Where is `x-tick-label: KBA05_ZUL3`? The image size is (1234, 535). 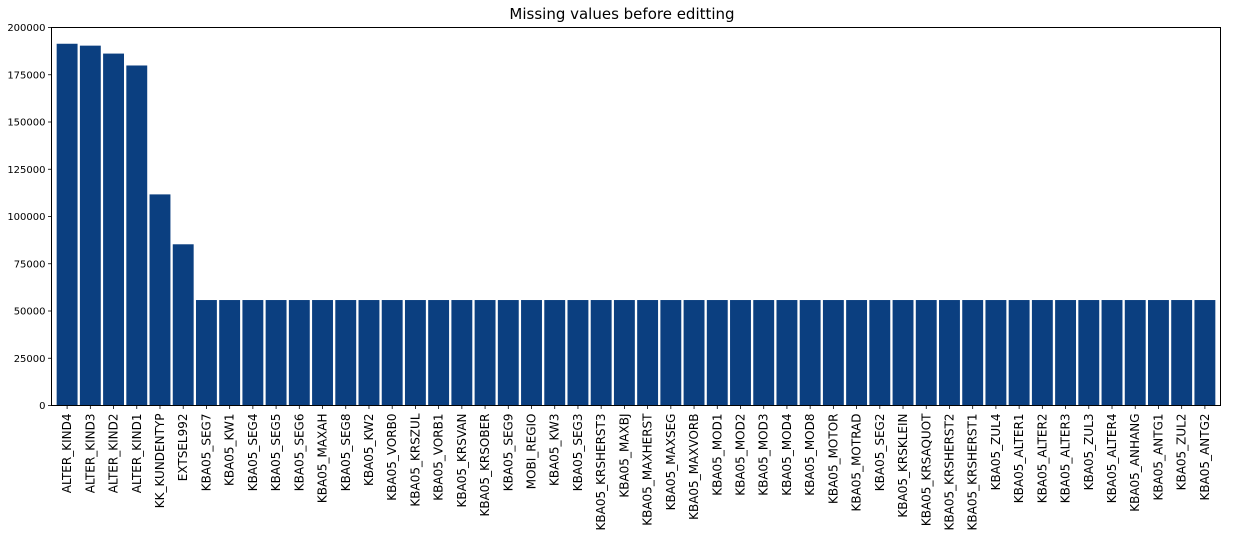 x-tick-label: KBA05_ZUL3 is located at coordinates (1089, 452).